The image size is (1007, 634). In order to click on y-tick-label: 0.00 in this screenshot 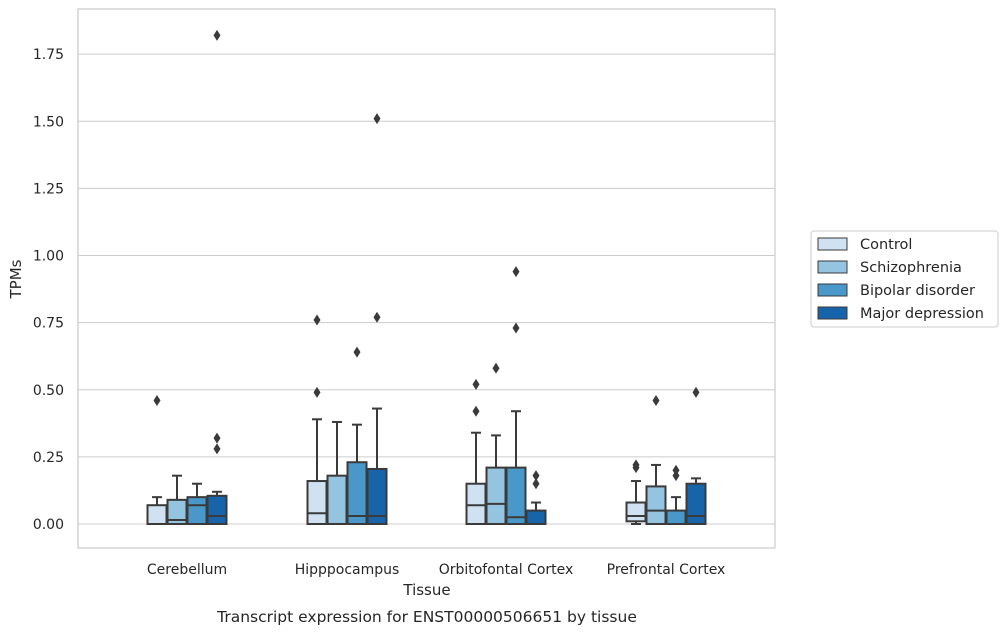, I will do `click(48, 525)`.